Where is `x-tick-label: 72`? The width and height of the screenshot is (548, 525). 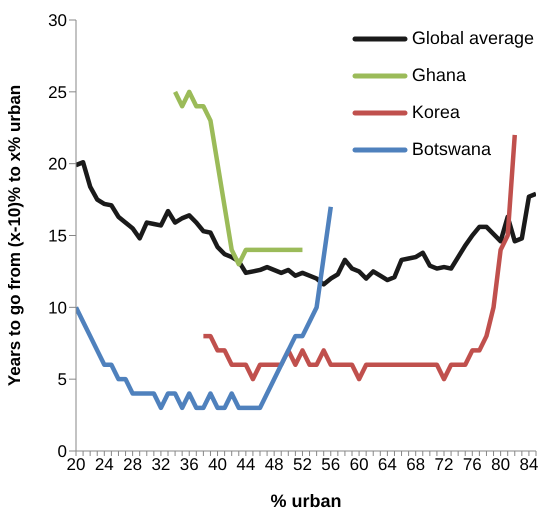 x-tick-label: 72 is located at coordinates (444, 464).